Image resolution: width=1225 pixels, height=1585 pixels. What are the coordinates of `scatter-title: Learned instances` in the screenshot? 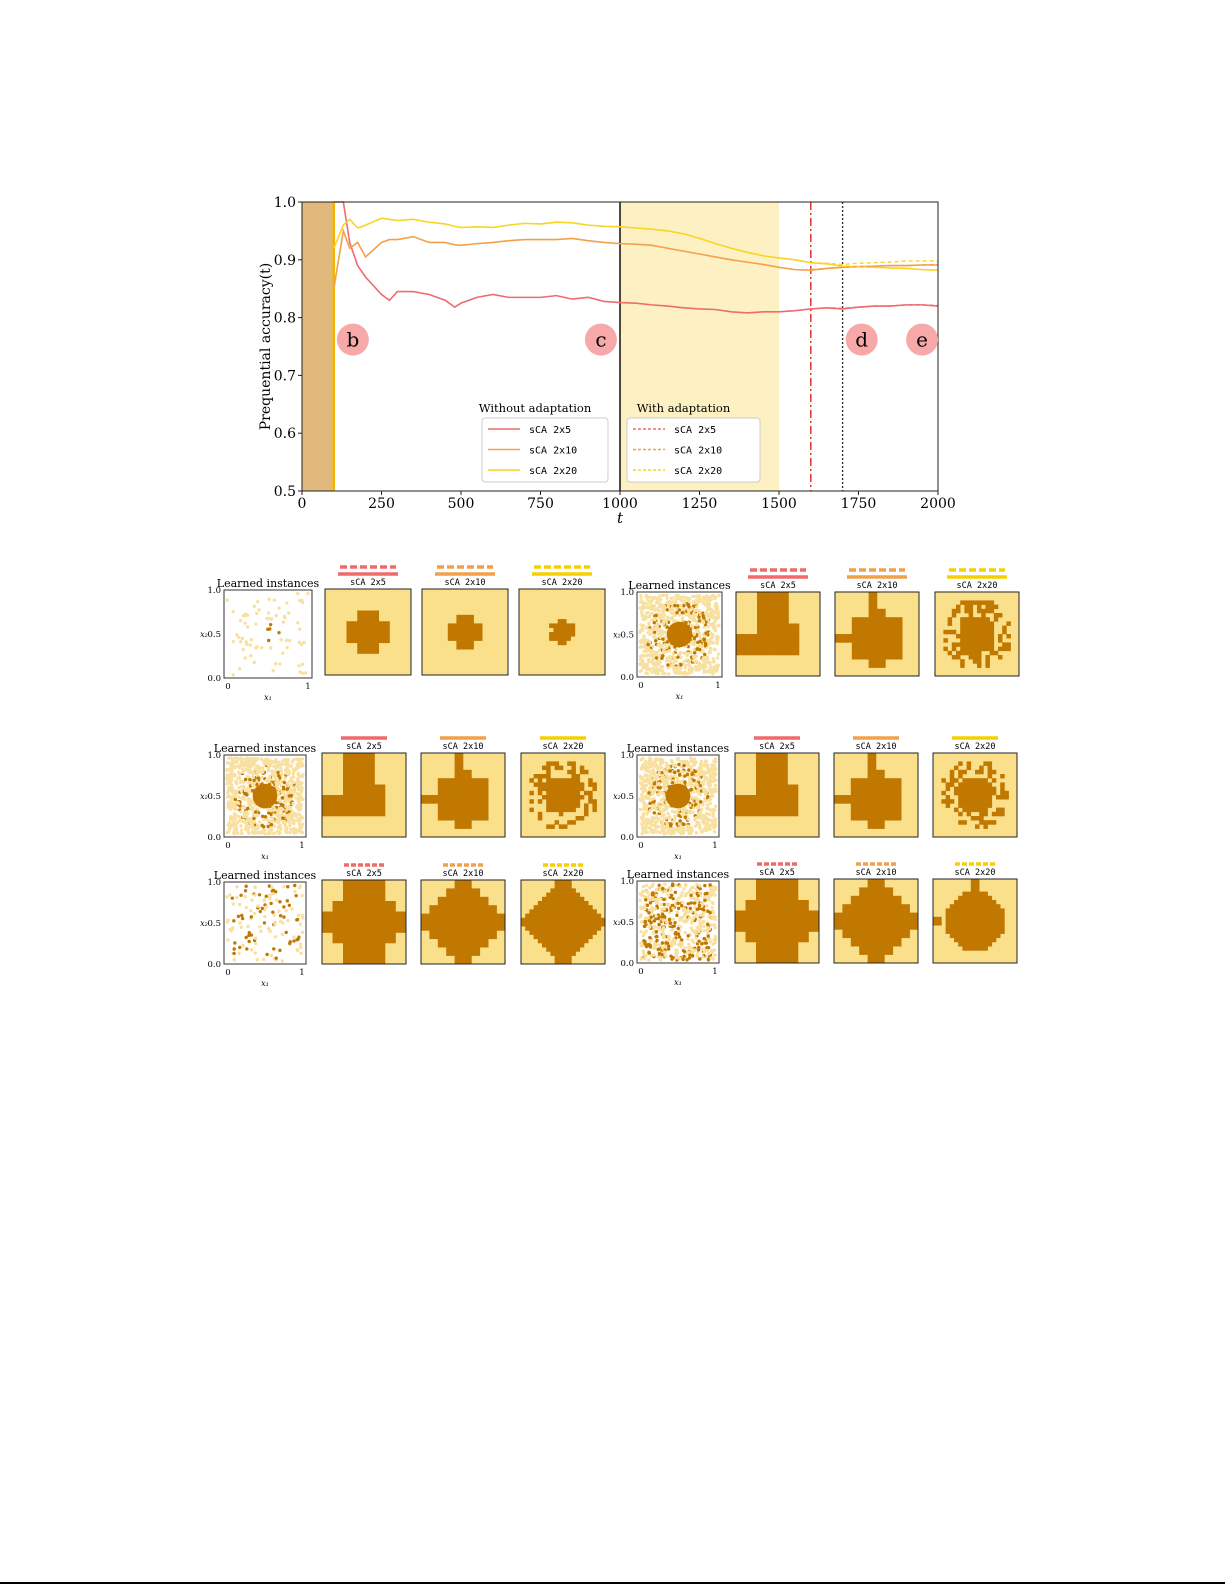 It's located at (265, 875).